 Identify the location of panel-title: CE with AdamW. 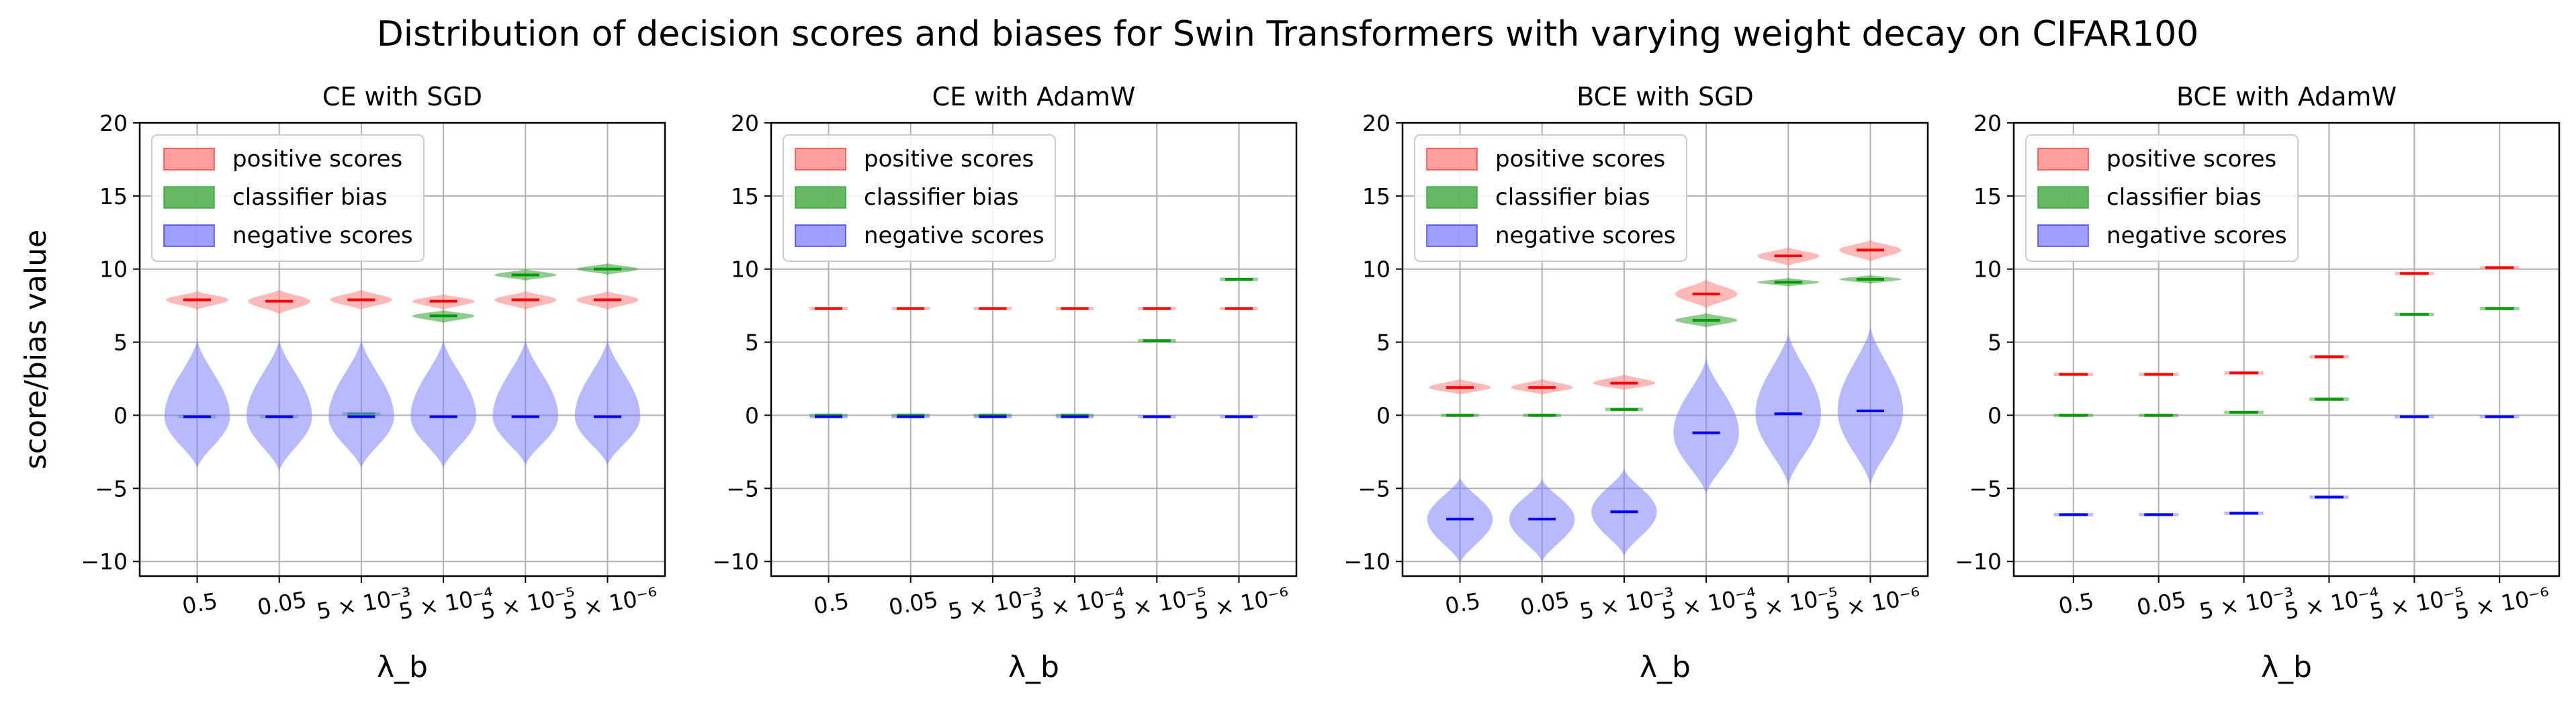
(1034, 96).